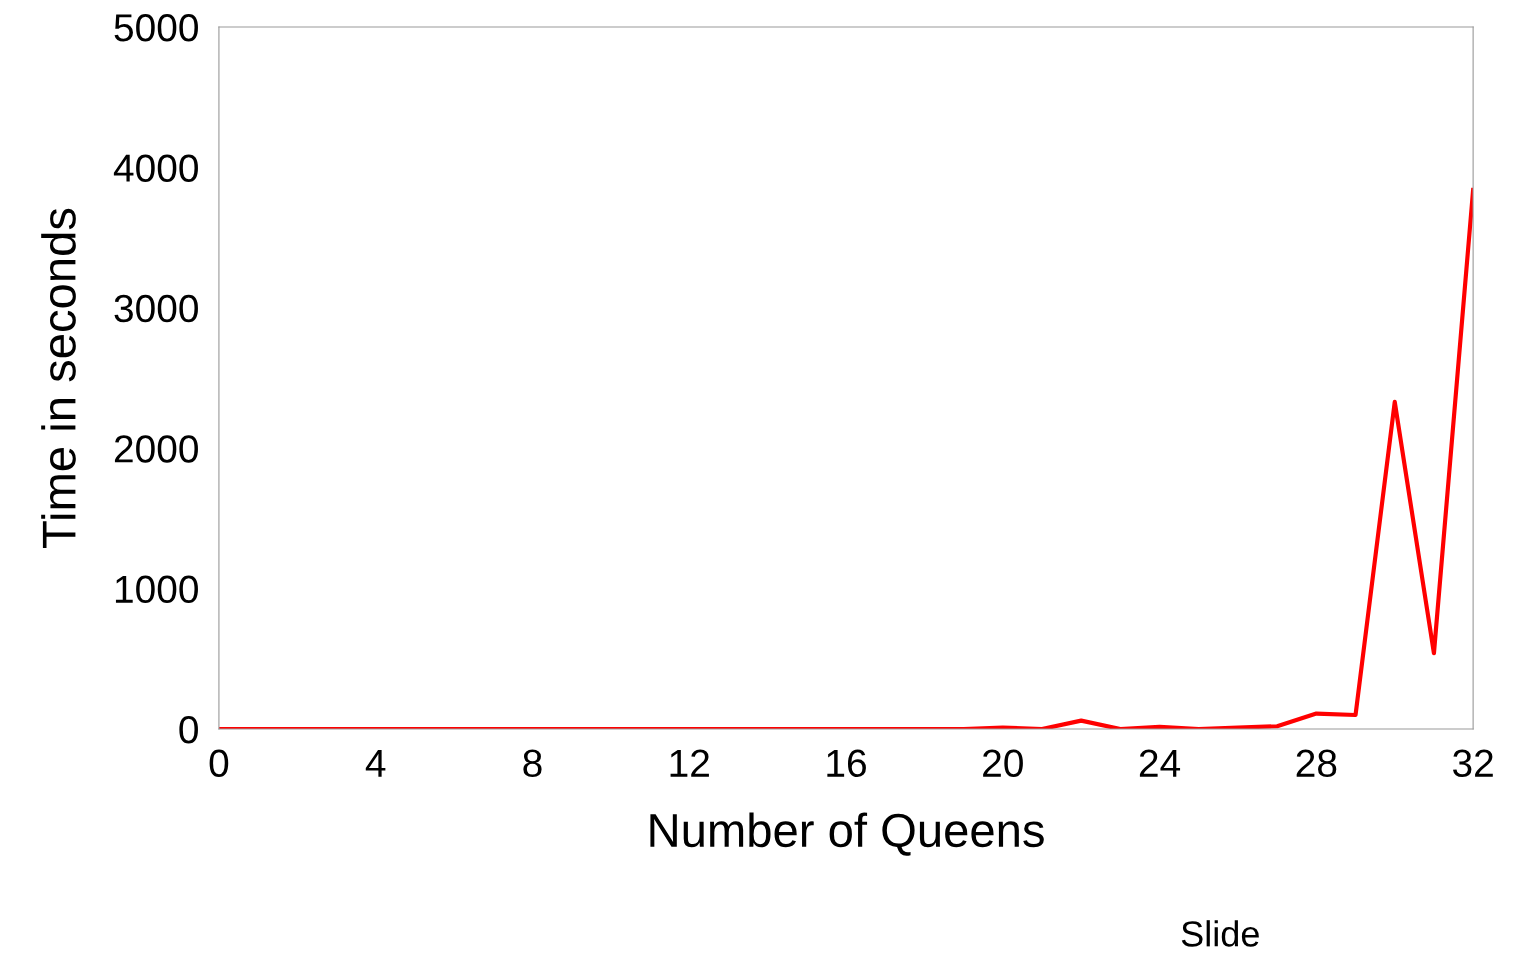 This screenshot has height=966, width=1514. What do you see at coordinates (219, 763) in the screenshot?
I see `x-tick-label: 0` at bounding box center [219, 763].